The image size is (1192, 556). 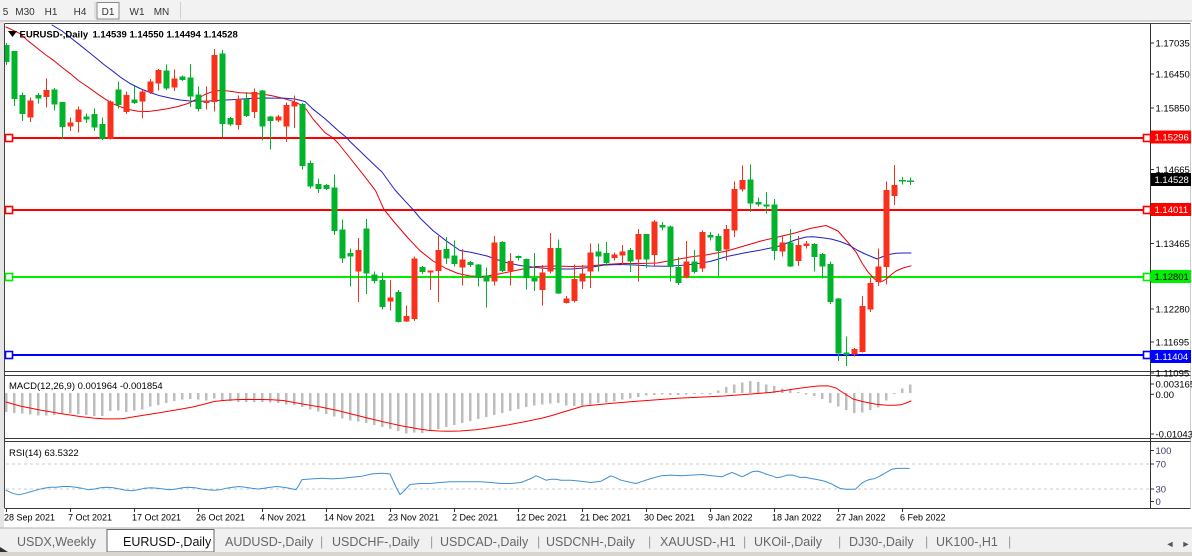 What do you see at coordinates (1173, 310) in the screenshot?
I see `svg-text: 1.12280` at bounding box center [1173, 310].